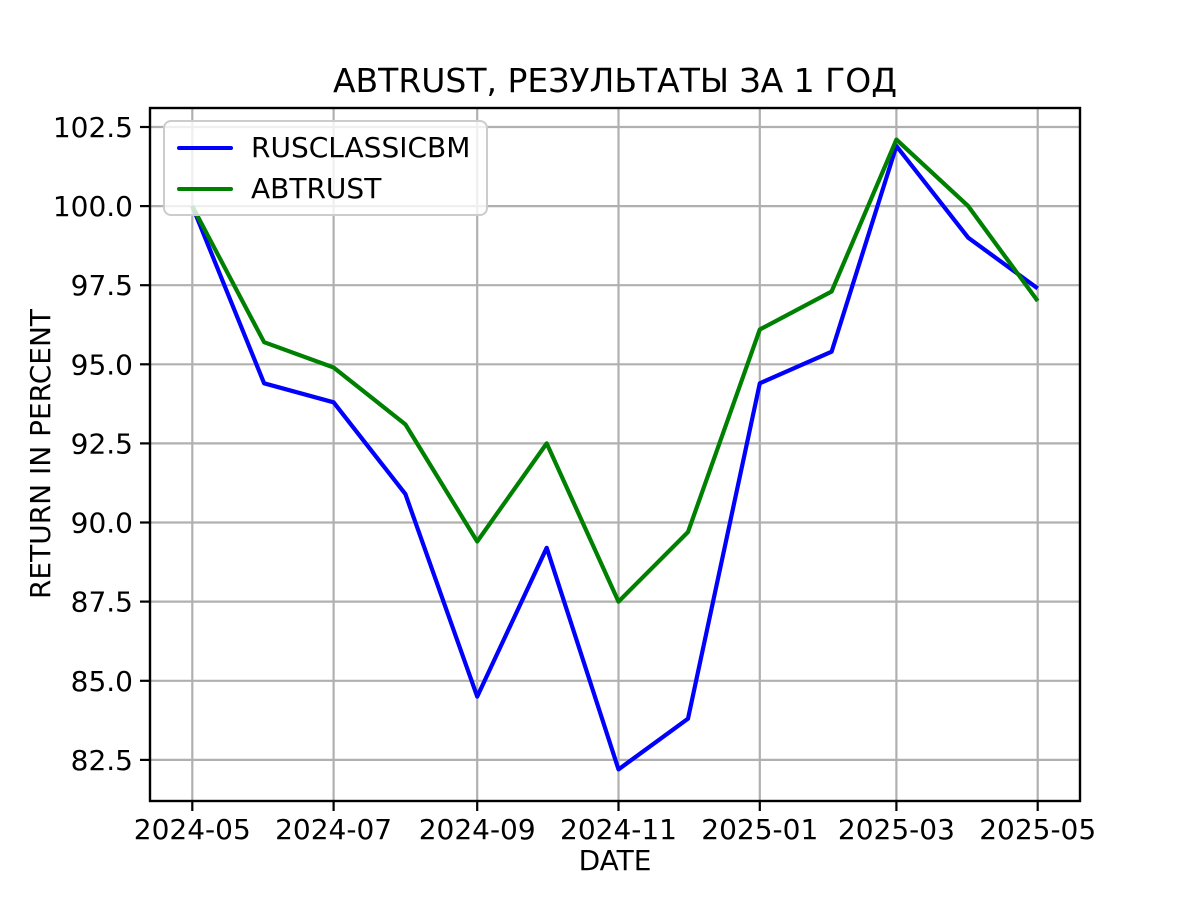  Describe the element at coordinates (896, 829) in the screenshot. I see `x-tick-label: 2025-03` at that location.